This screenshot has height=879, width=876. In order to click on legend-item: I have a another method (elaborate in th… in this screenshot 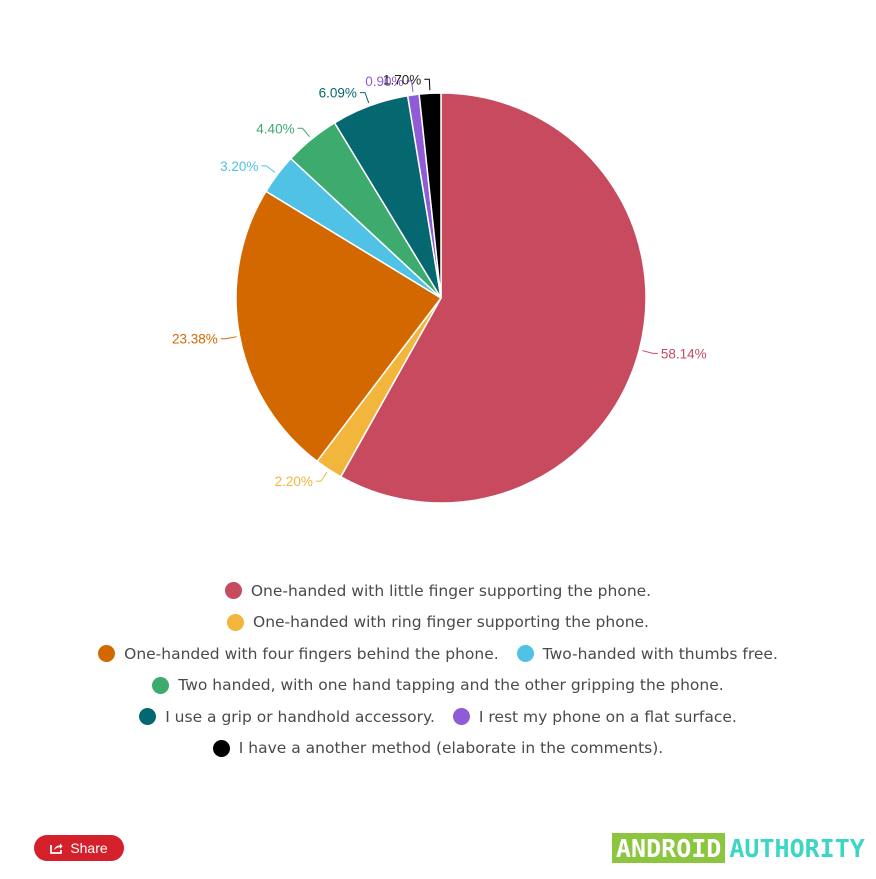, I will do `click(438, 748)`.